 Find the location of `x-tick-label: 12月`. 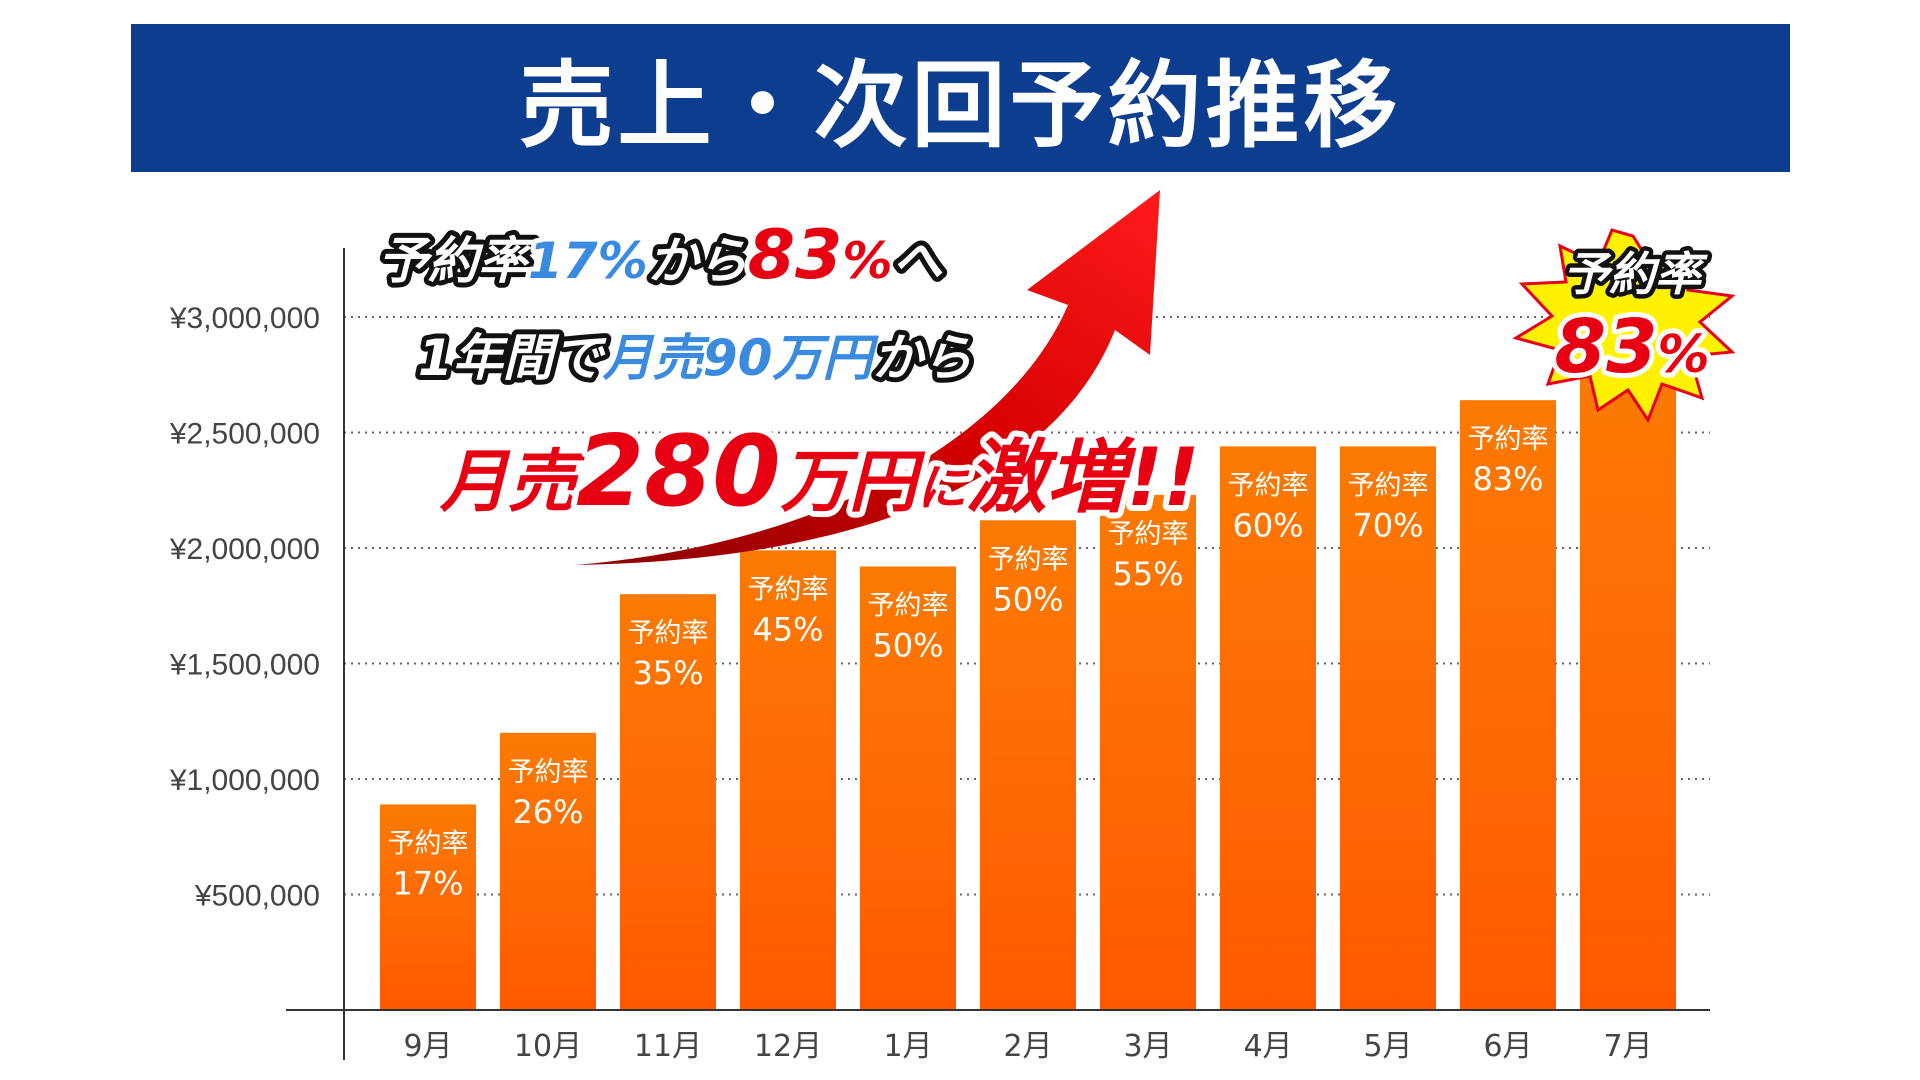

x-tick-label: 12月 is located at coordinates (788, 1046).